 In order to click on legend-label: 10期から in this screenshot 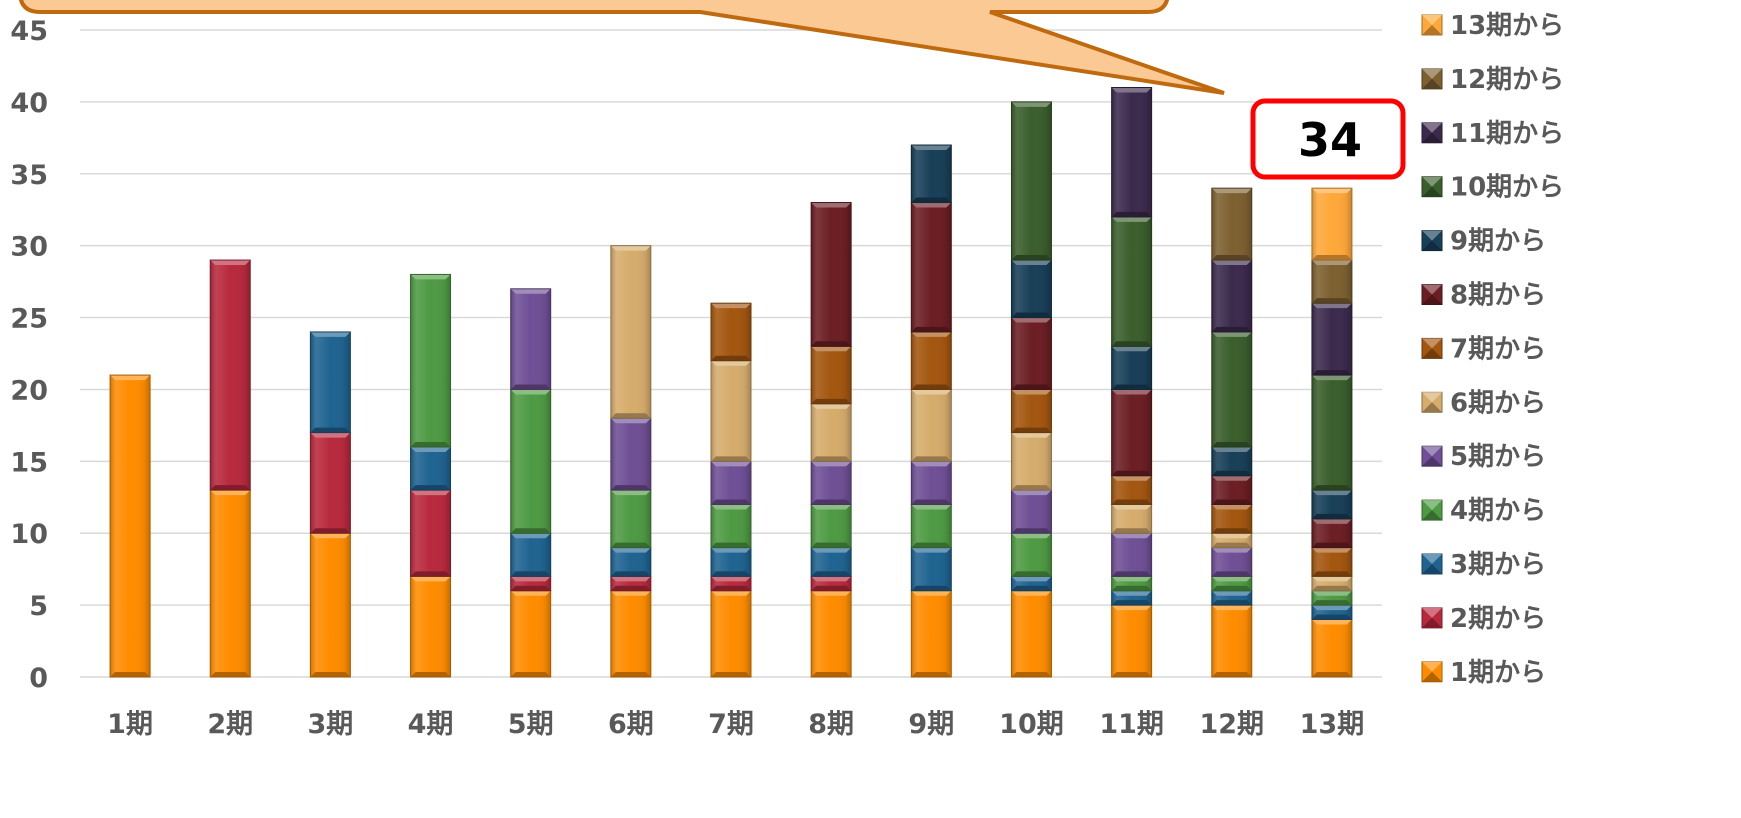, I will do `click(1507, 188)`.